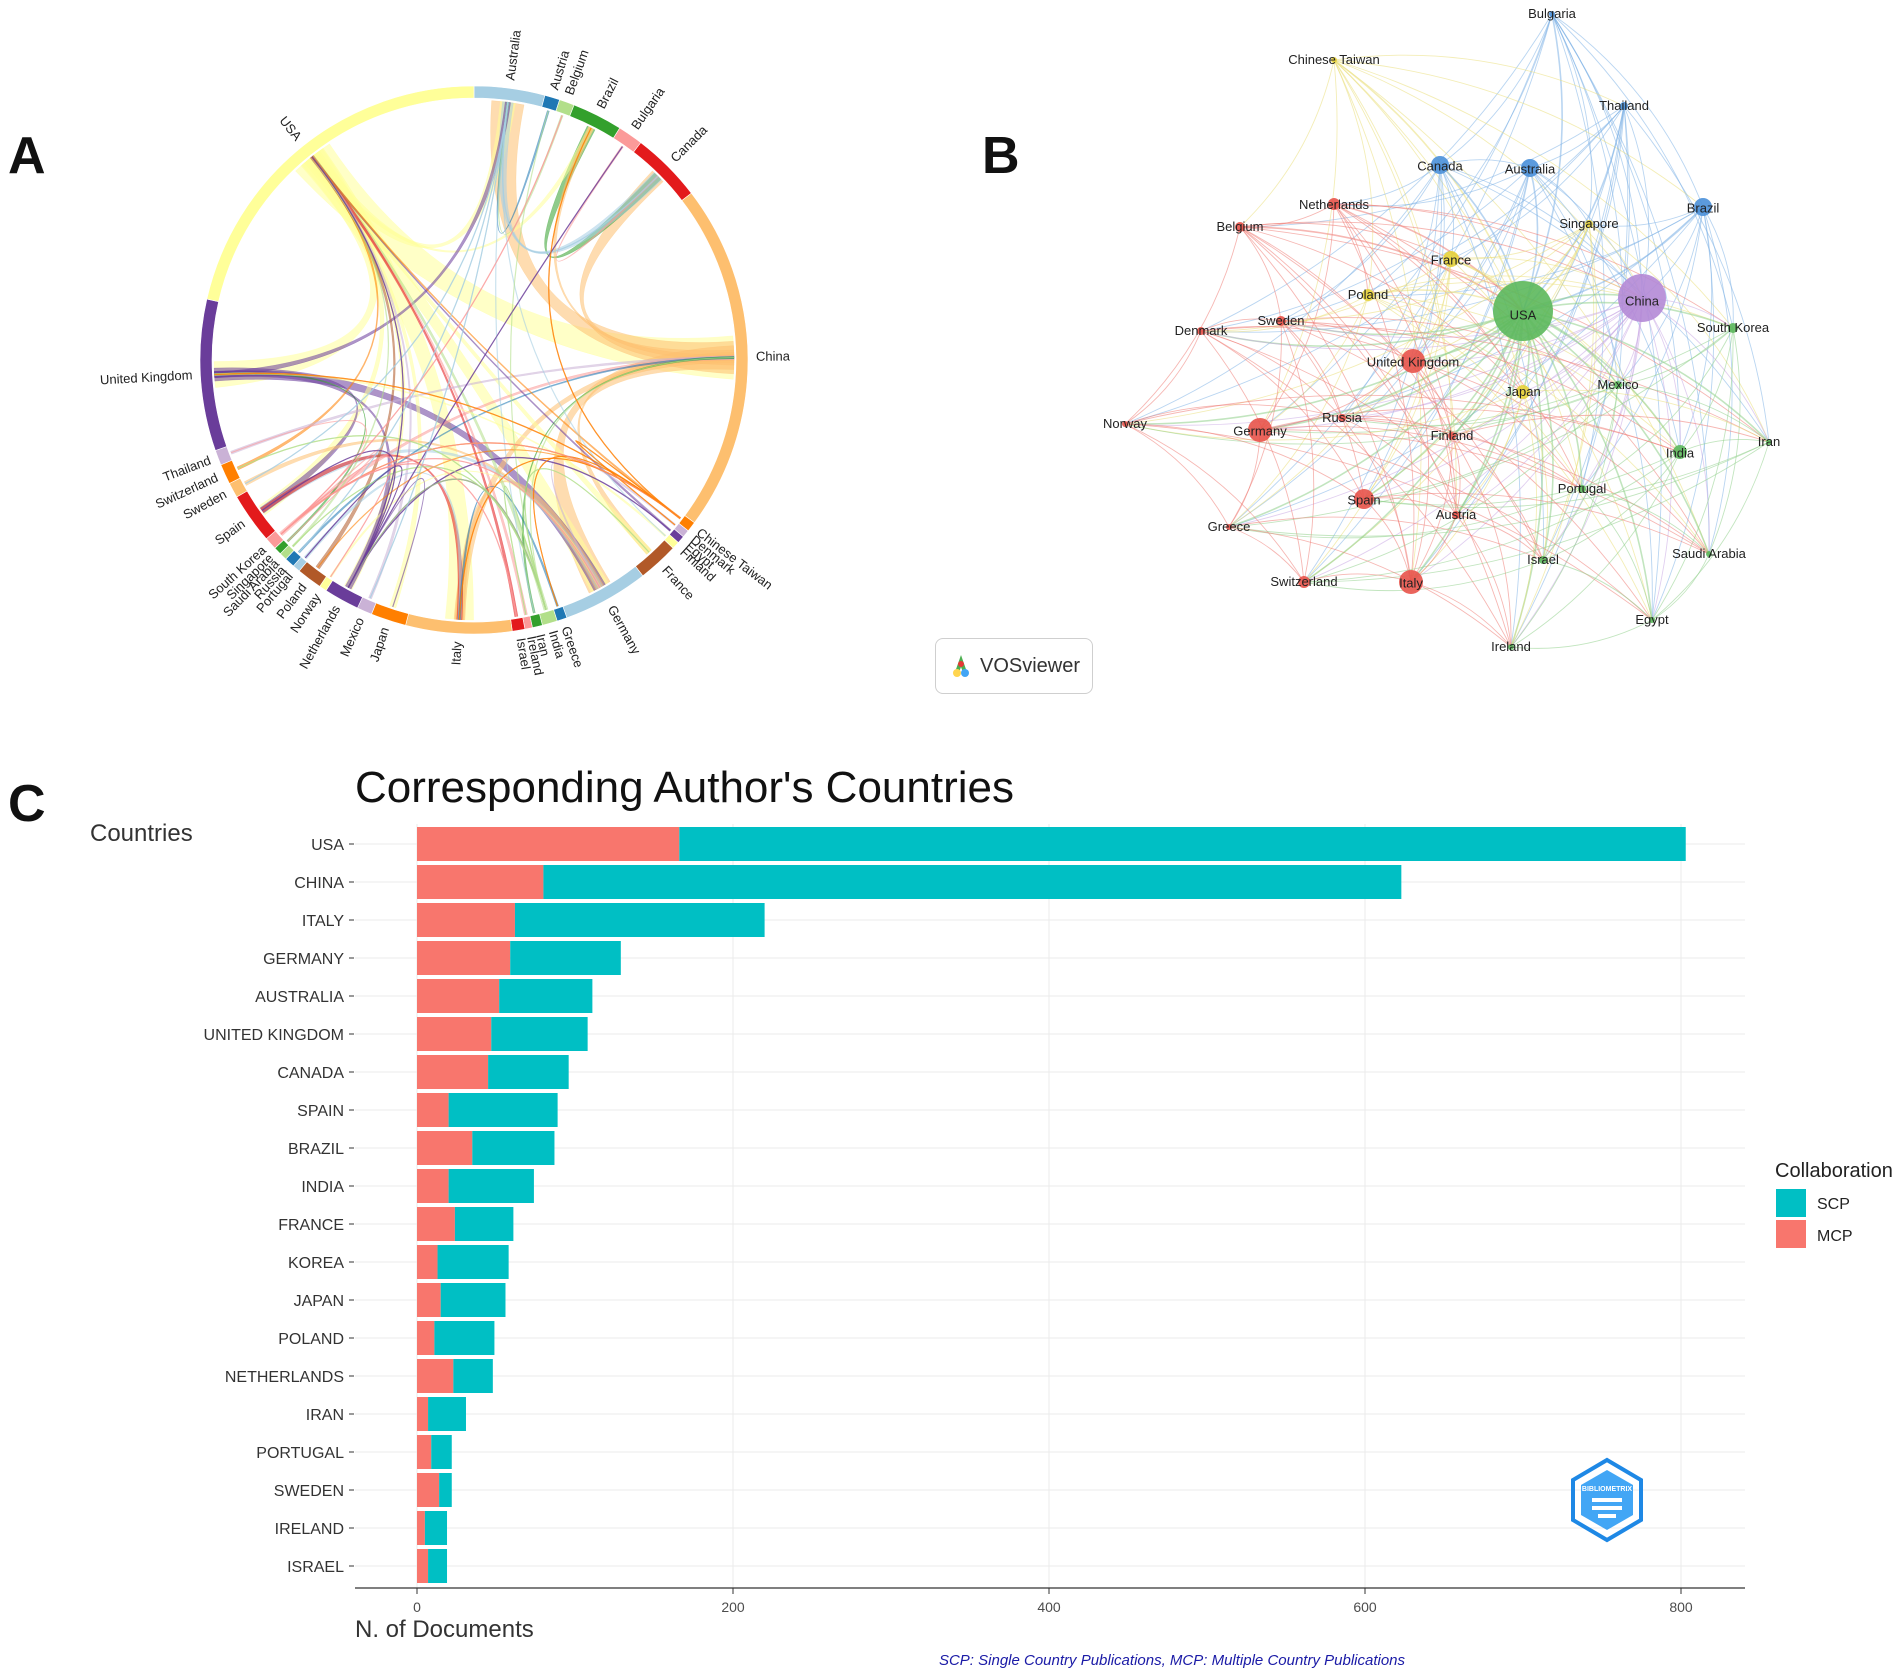 This screenshot has height=1676, width=1902. Describe the element at coordinates (340, 194) in the screenshot. I see `chord-arc-usa` at that location.